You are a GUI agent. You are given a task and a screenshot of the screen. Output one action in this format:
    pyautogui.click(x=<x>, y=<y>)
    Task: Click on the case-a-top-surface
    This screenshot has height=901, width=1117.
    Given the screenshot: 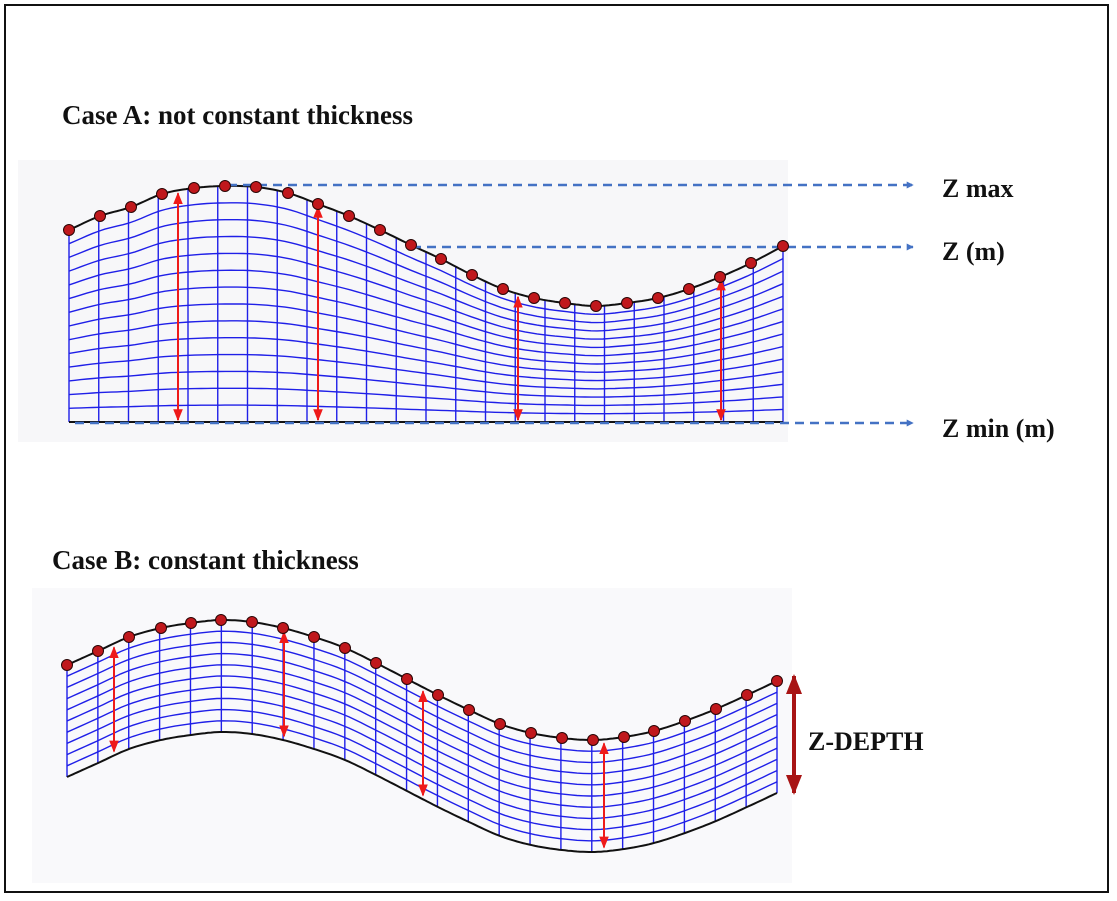 What is the action you would take?
    pyautogui.click(x=426, y=245)
    